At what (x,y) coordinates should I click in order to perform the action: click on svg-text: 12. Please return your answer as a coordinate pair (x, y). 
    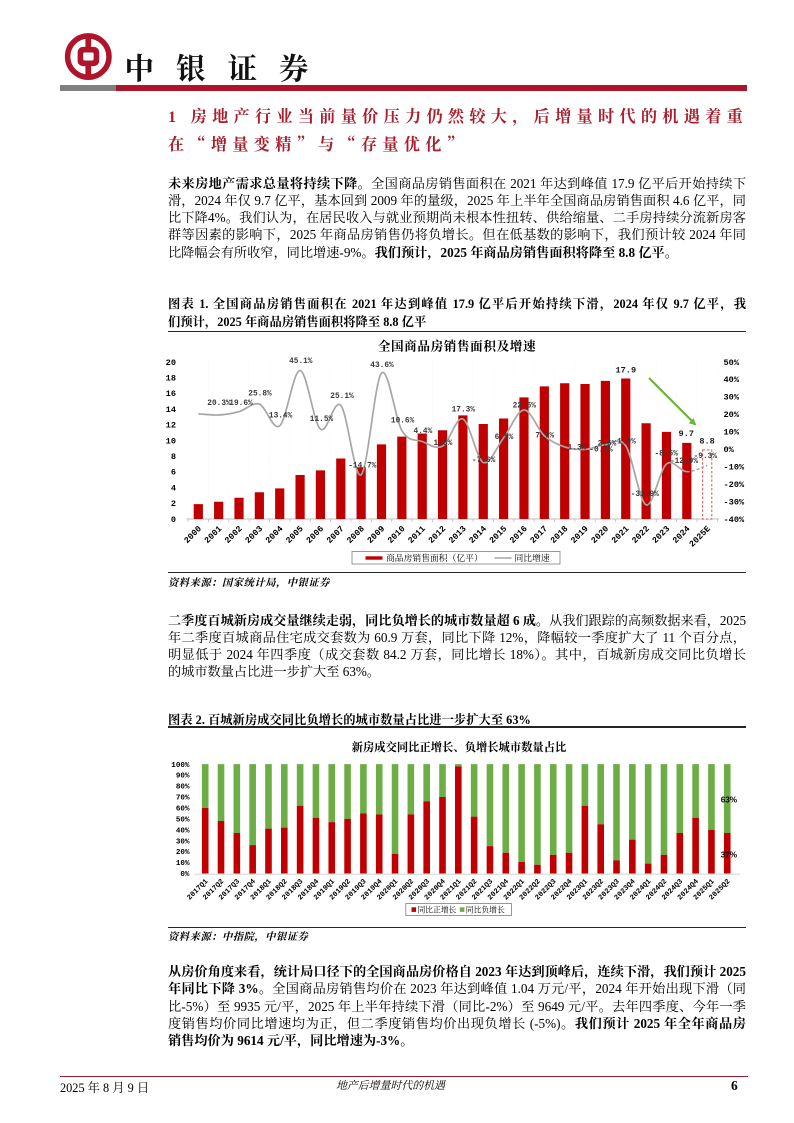
    Looking at the image, I should click on (171, 426).